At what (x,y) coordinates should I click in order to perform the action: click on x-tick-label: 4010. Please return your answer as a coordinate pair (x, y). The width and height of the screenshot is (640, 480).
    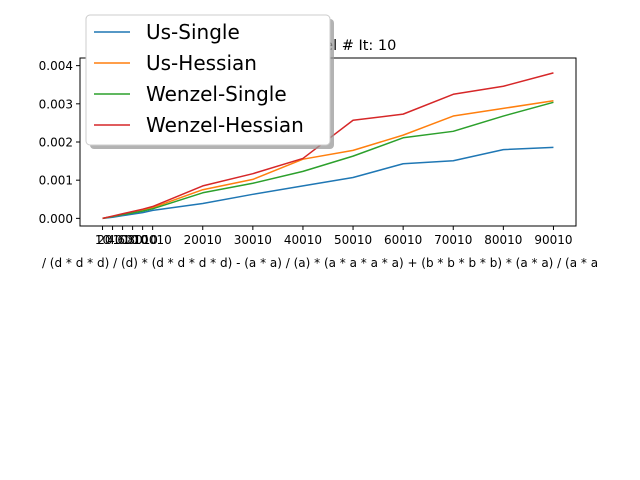
    Looking at the image, I should click on (122, 240).